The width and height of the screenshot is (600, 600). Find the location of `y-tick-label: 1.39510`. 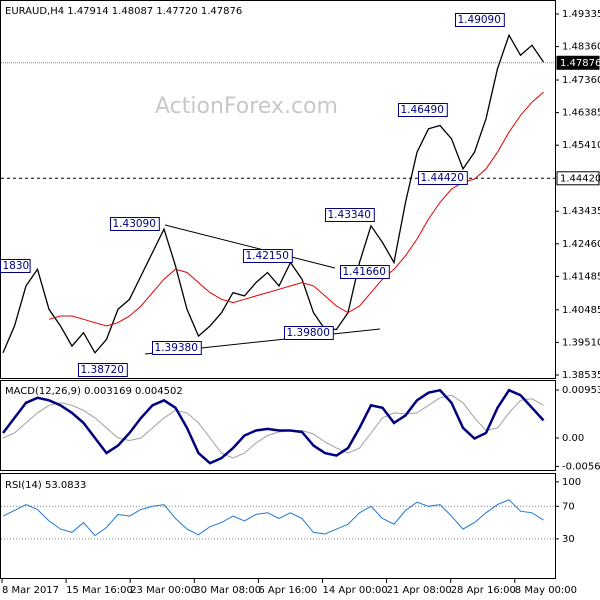

y-tick-label: 1.39510 is located at coordinates (581, 342).